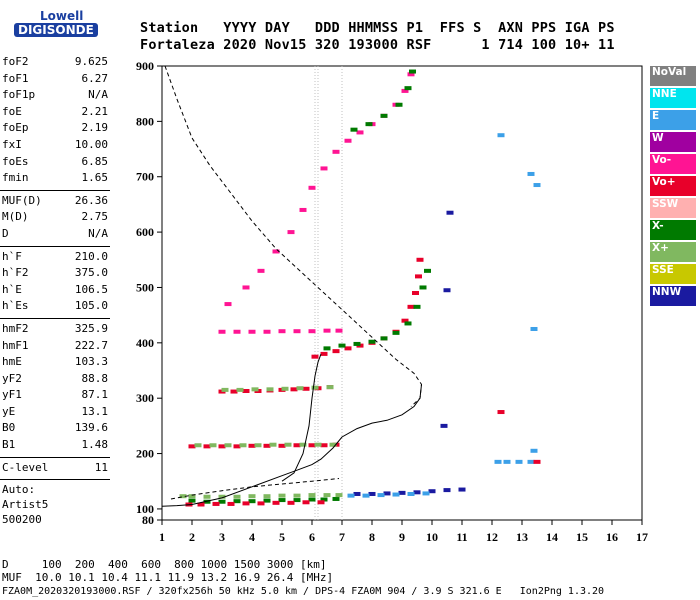  Describe the element at coordinates (432, 537) in the screenshot. I see `x-tick-label: 10` at that location.